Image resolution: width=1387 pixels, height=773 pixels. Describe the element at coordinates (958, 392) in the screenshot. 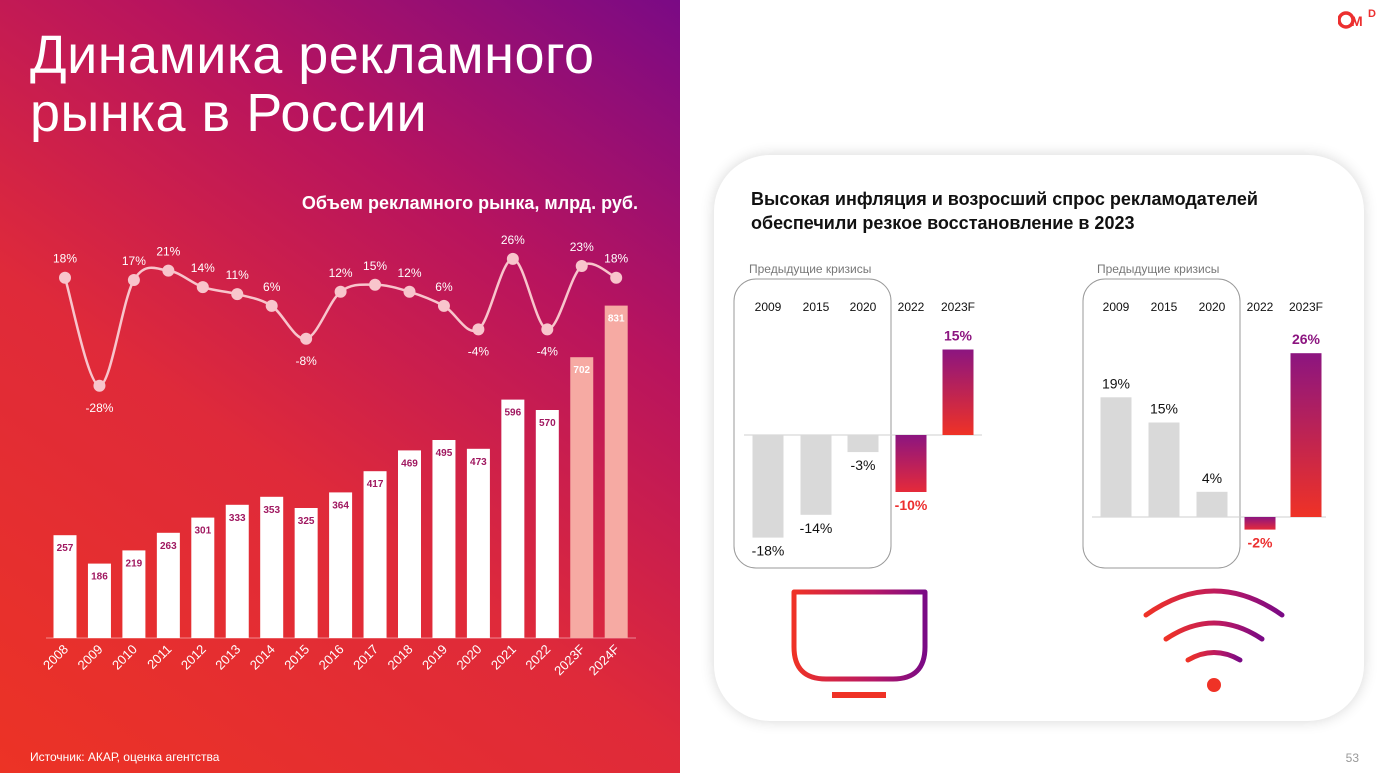

I see `bar-tv-2023F` at that location.